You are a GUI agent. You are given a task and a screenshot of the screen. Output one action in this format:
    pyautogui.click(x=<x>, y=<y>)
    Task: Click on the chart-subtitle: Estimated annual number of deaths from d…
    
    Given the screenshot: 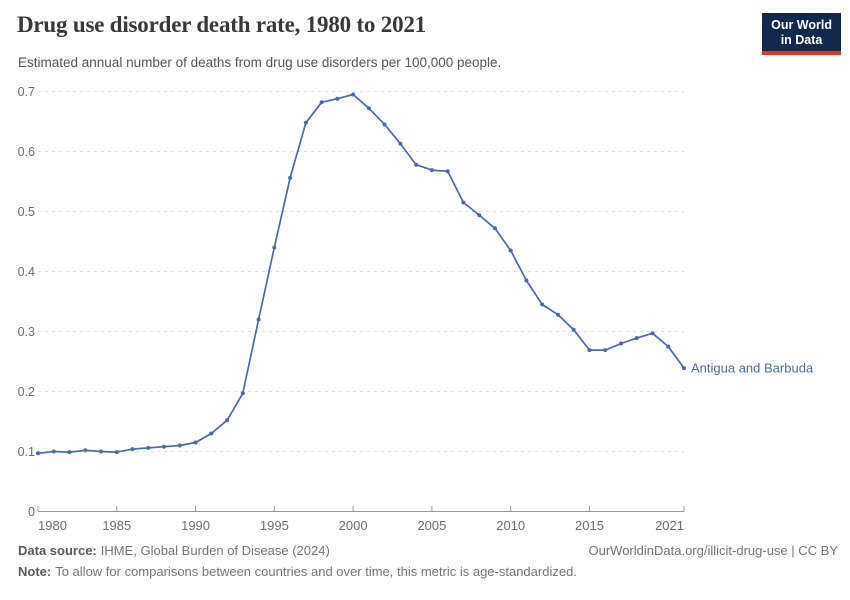 What is the action you would take?
    pyautogui.click(x=260, y=62)
    